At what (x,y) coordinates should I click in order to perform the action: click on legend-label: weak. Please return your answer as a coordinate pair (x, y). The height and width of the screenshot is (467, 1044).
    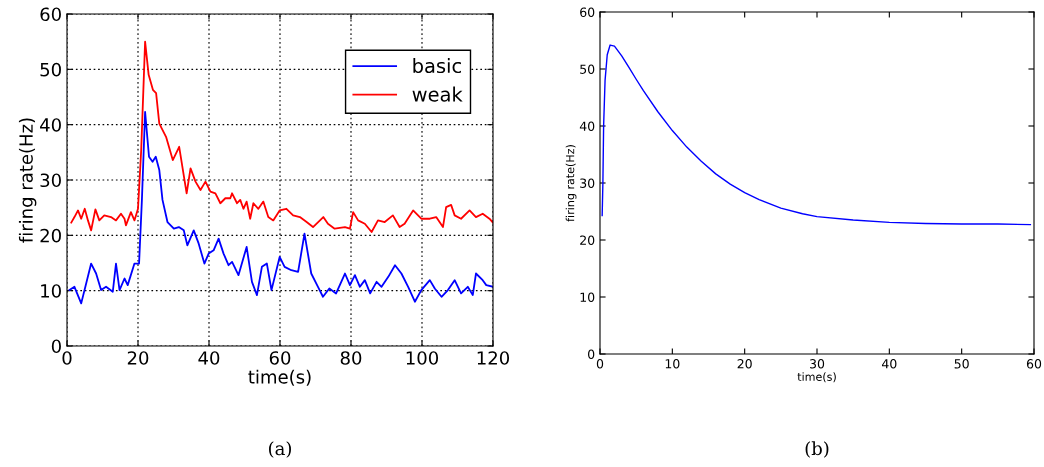
    Looking at the image, I should click on (437, 94).